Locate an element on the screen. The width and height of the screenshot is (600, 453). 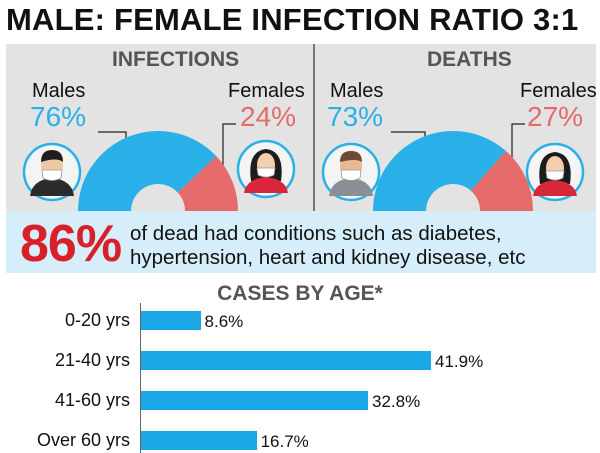
deaths-graphic is located at coordinates (453, 167).